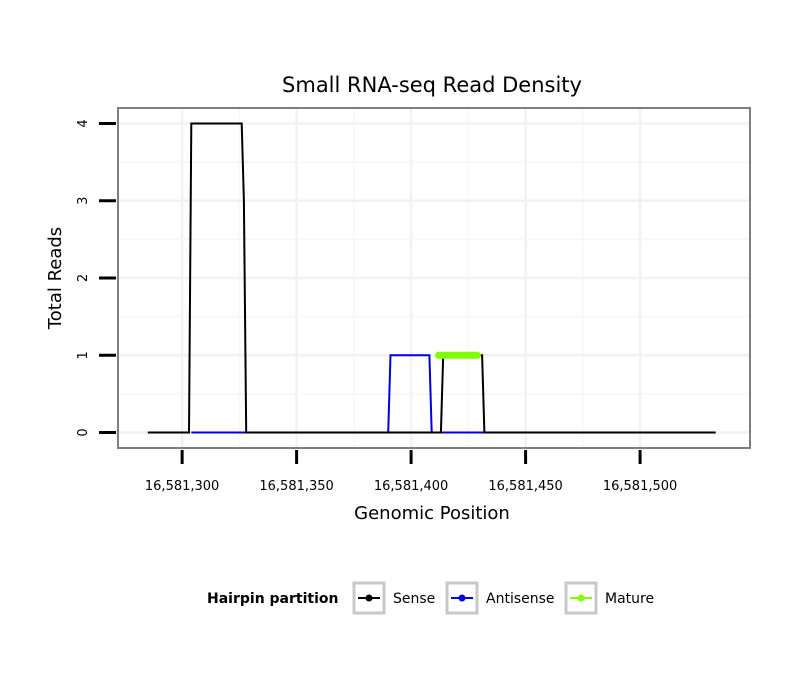 This screenshot has width=810, height=690. I want to click on x-tick-label: 16,581,350, so click(296, 486).